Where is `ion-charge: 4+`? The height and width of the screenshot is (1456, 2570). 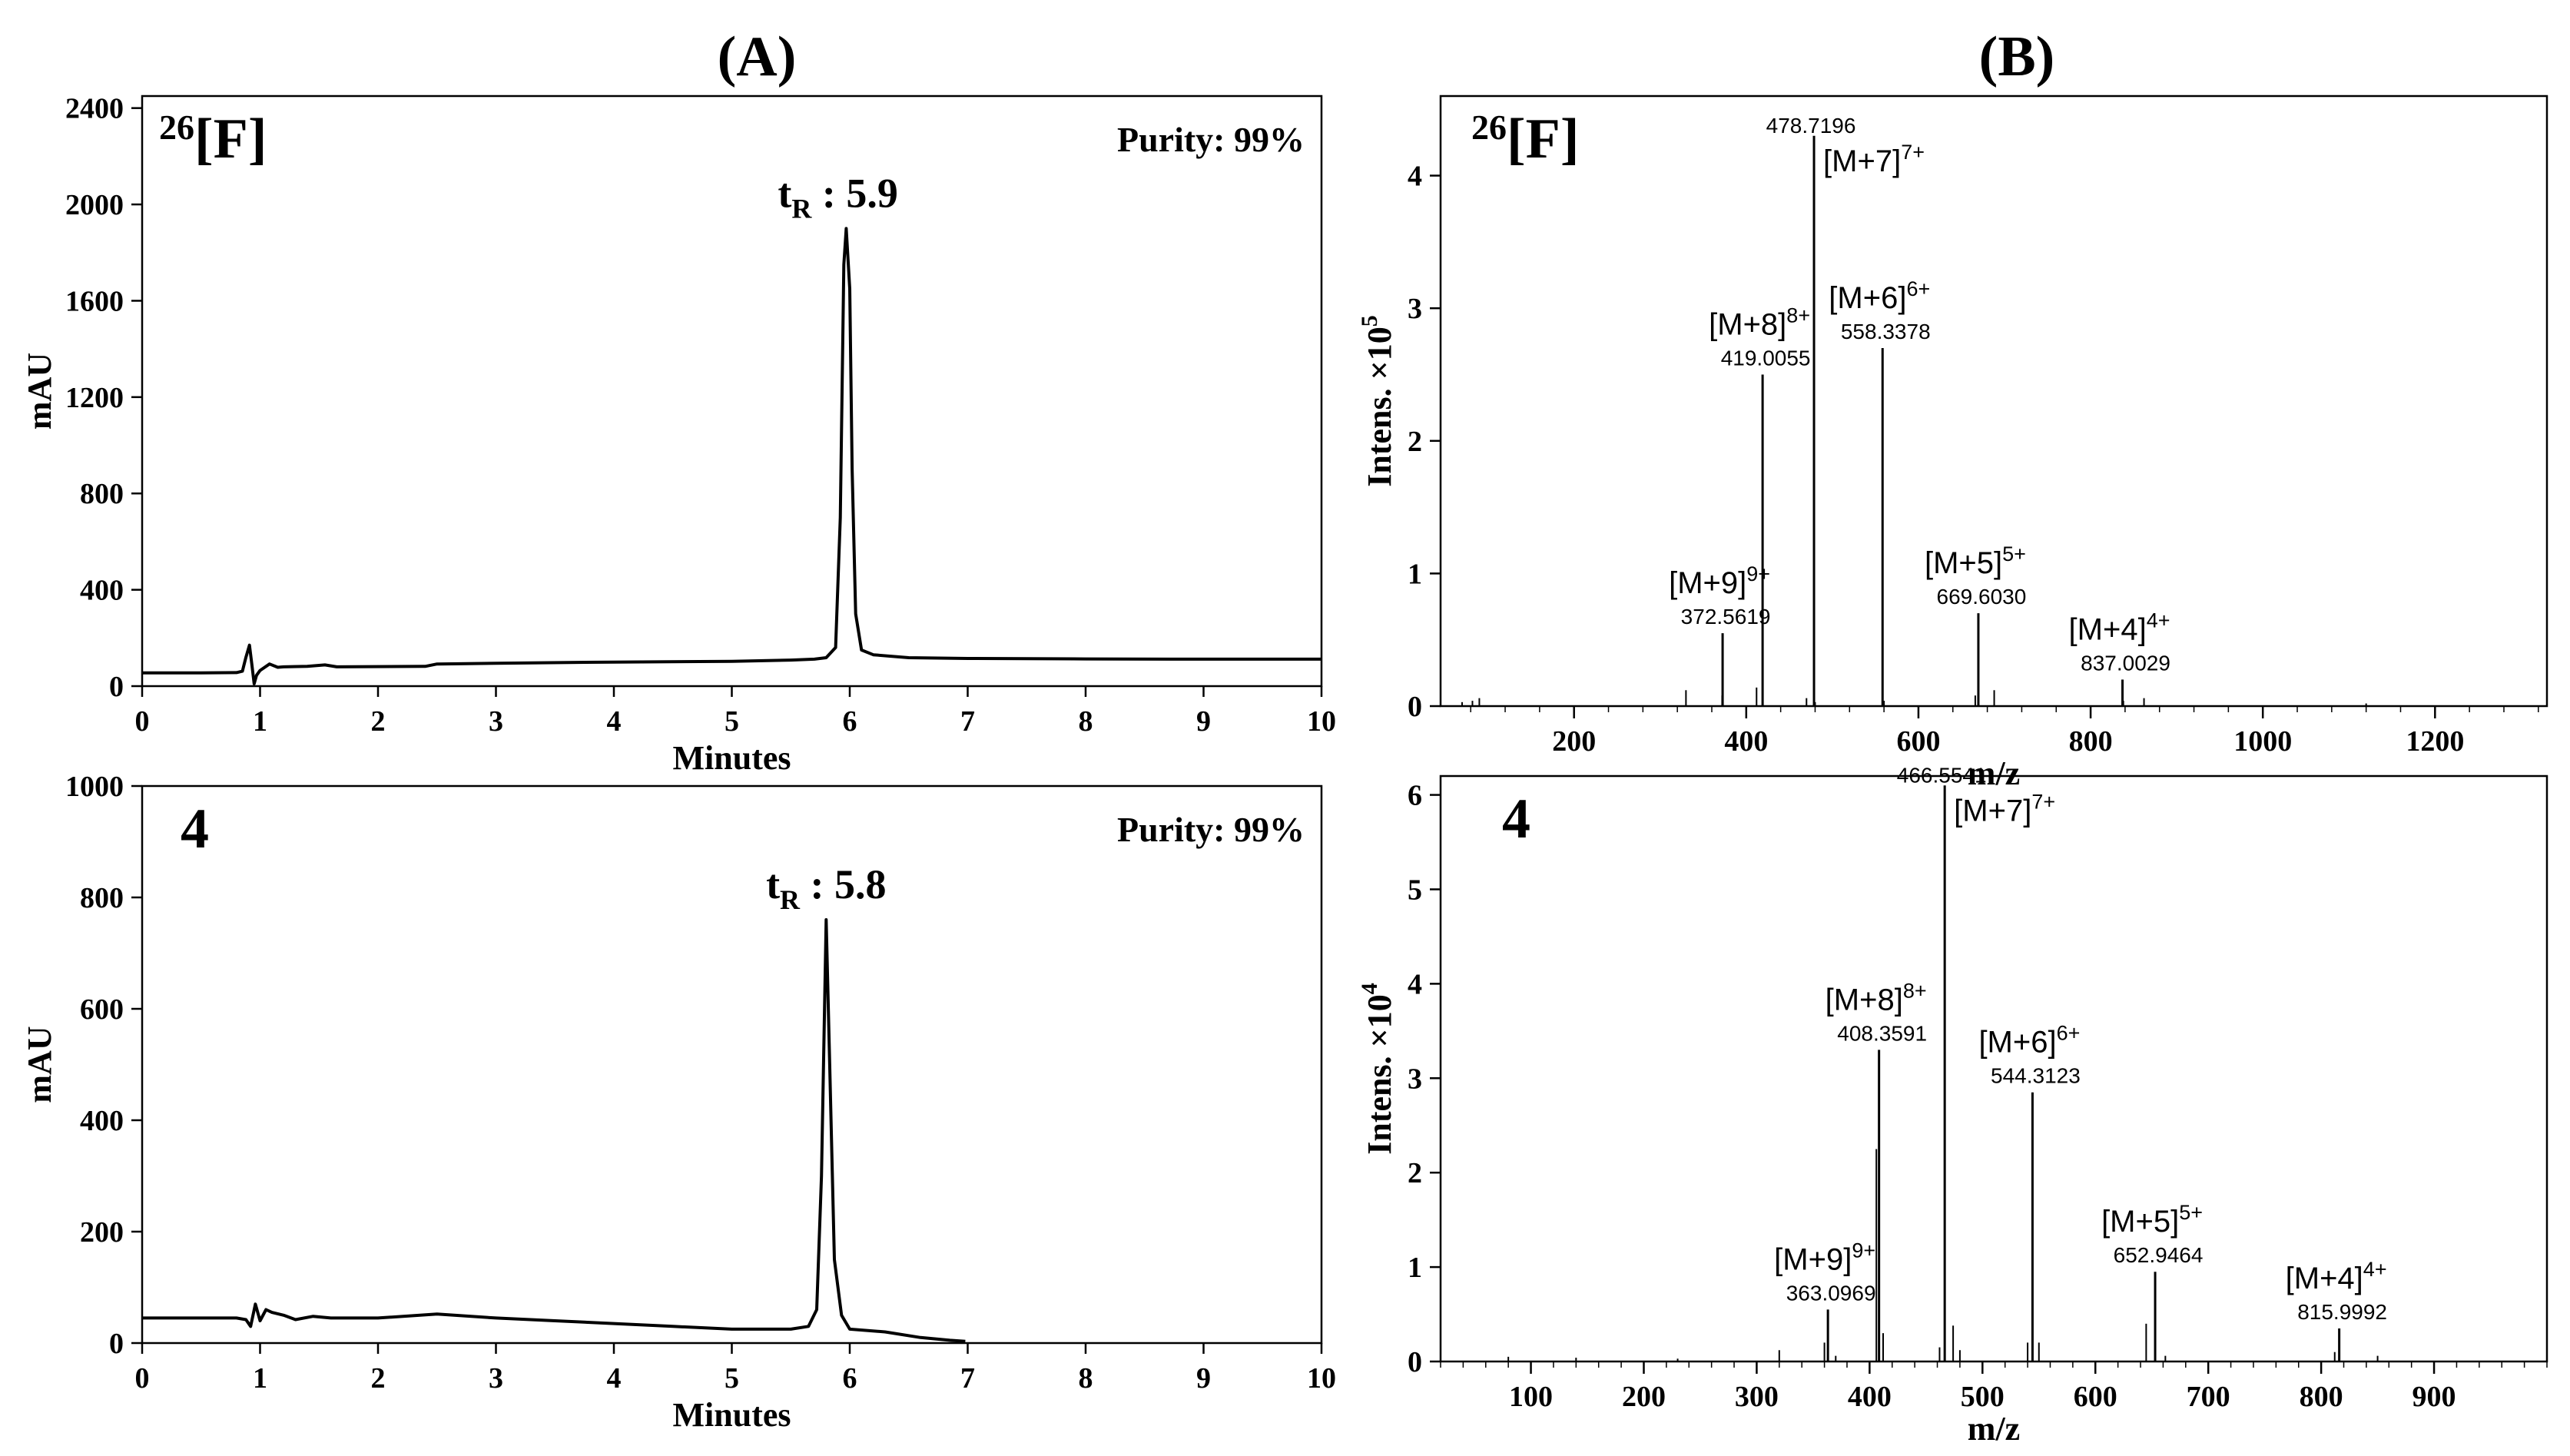
ion-charge: 4+ is located at coordinates (2375, 1269).